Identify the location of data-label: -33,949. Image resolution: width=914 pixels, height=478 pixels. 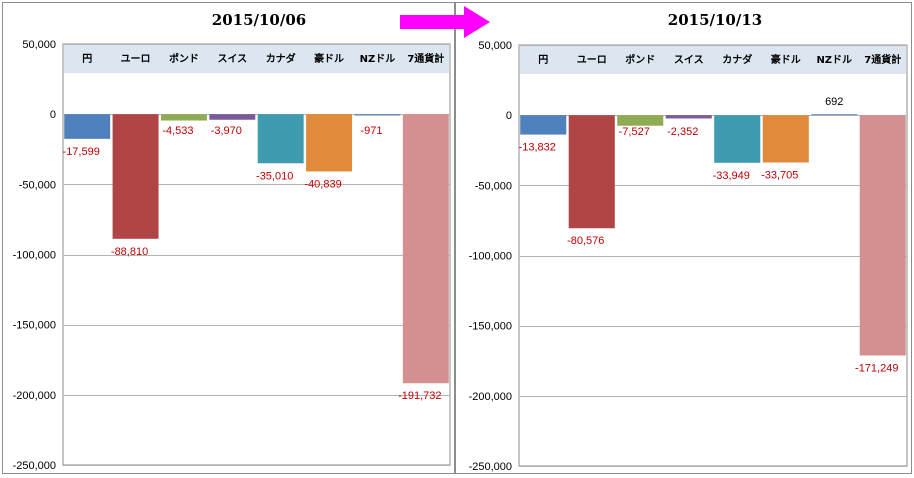
(731, 176).